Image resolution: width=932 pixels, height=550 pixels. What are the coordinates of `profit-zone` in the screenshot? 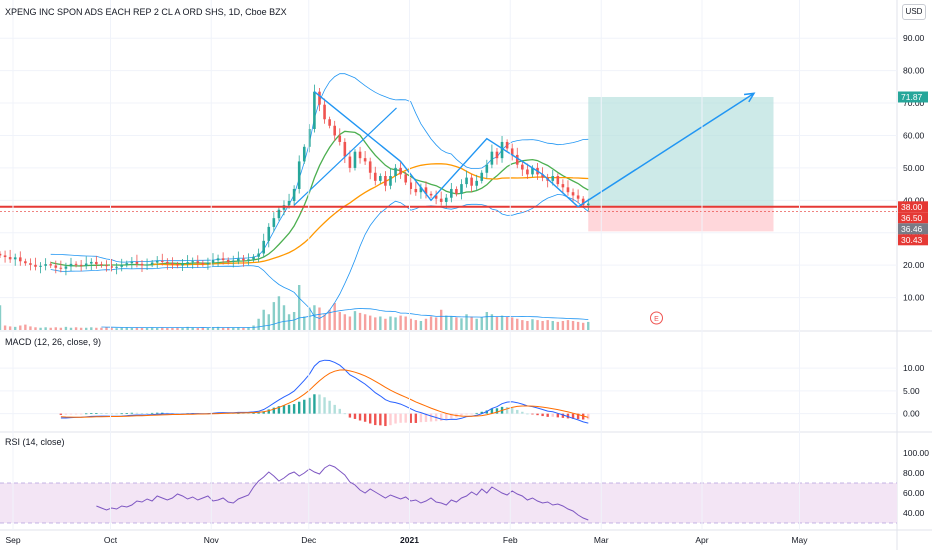 It's located at (681, 151).